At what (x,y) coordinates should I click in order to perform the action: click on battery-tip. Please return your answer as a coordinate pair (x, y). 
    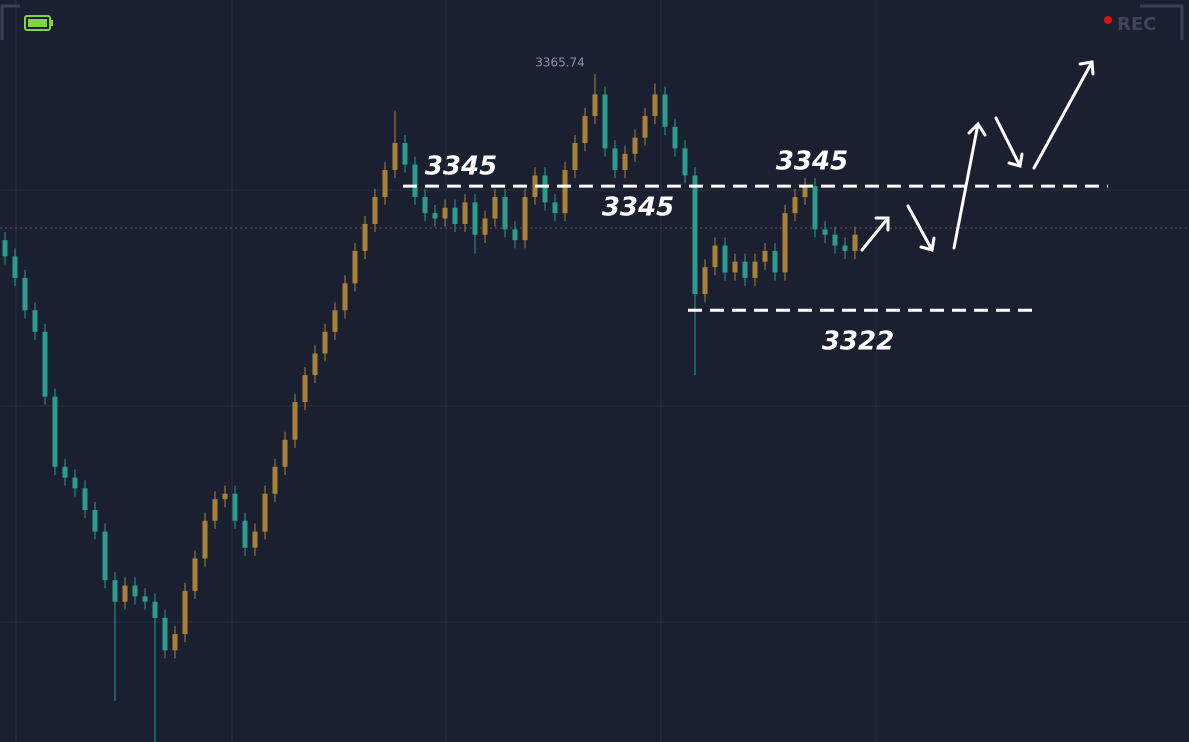
    Looking at the image, I should click on (51, 23).